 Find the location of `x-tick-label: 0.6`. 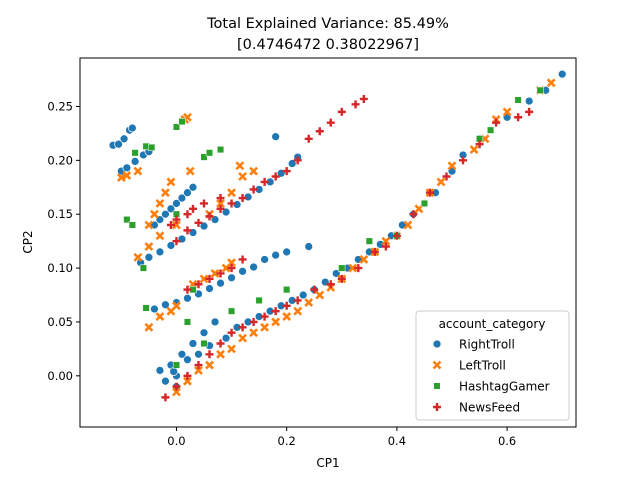

x-tick-label: 0.6 is located at coordinates (507, 441).